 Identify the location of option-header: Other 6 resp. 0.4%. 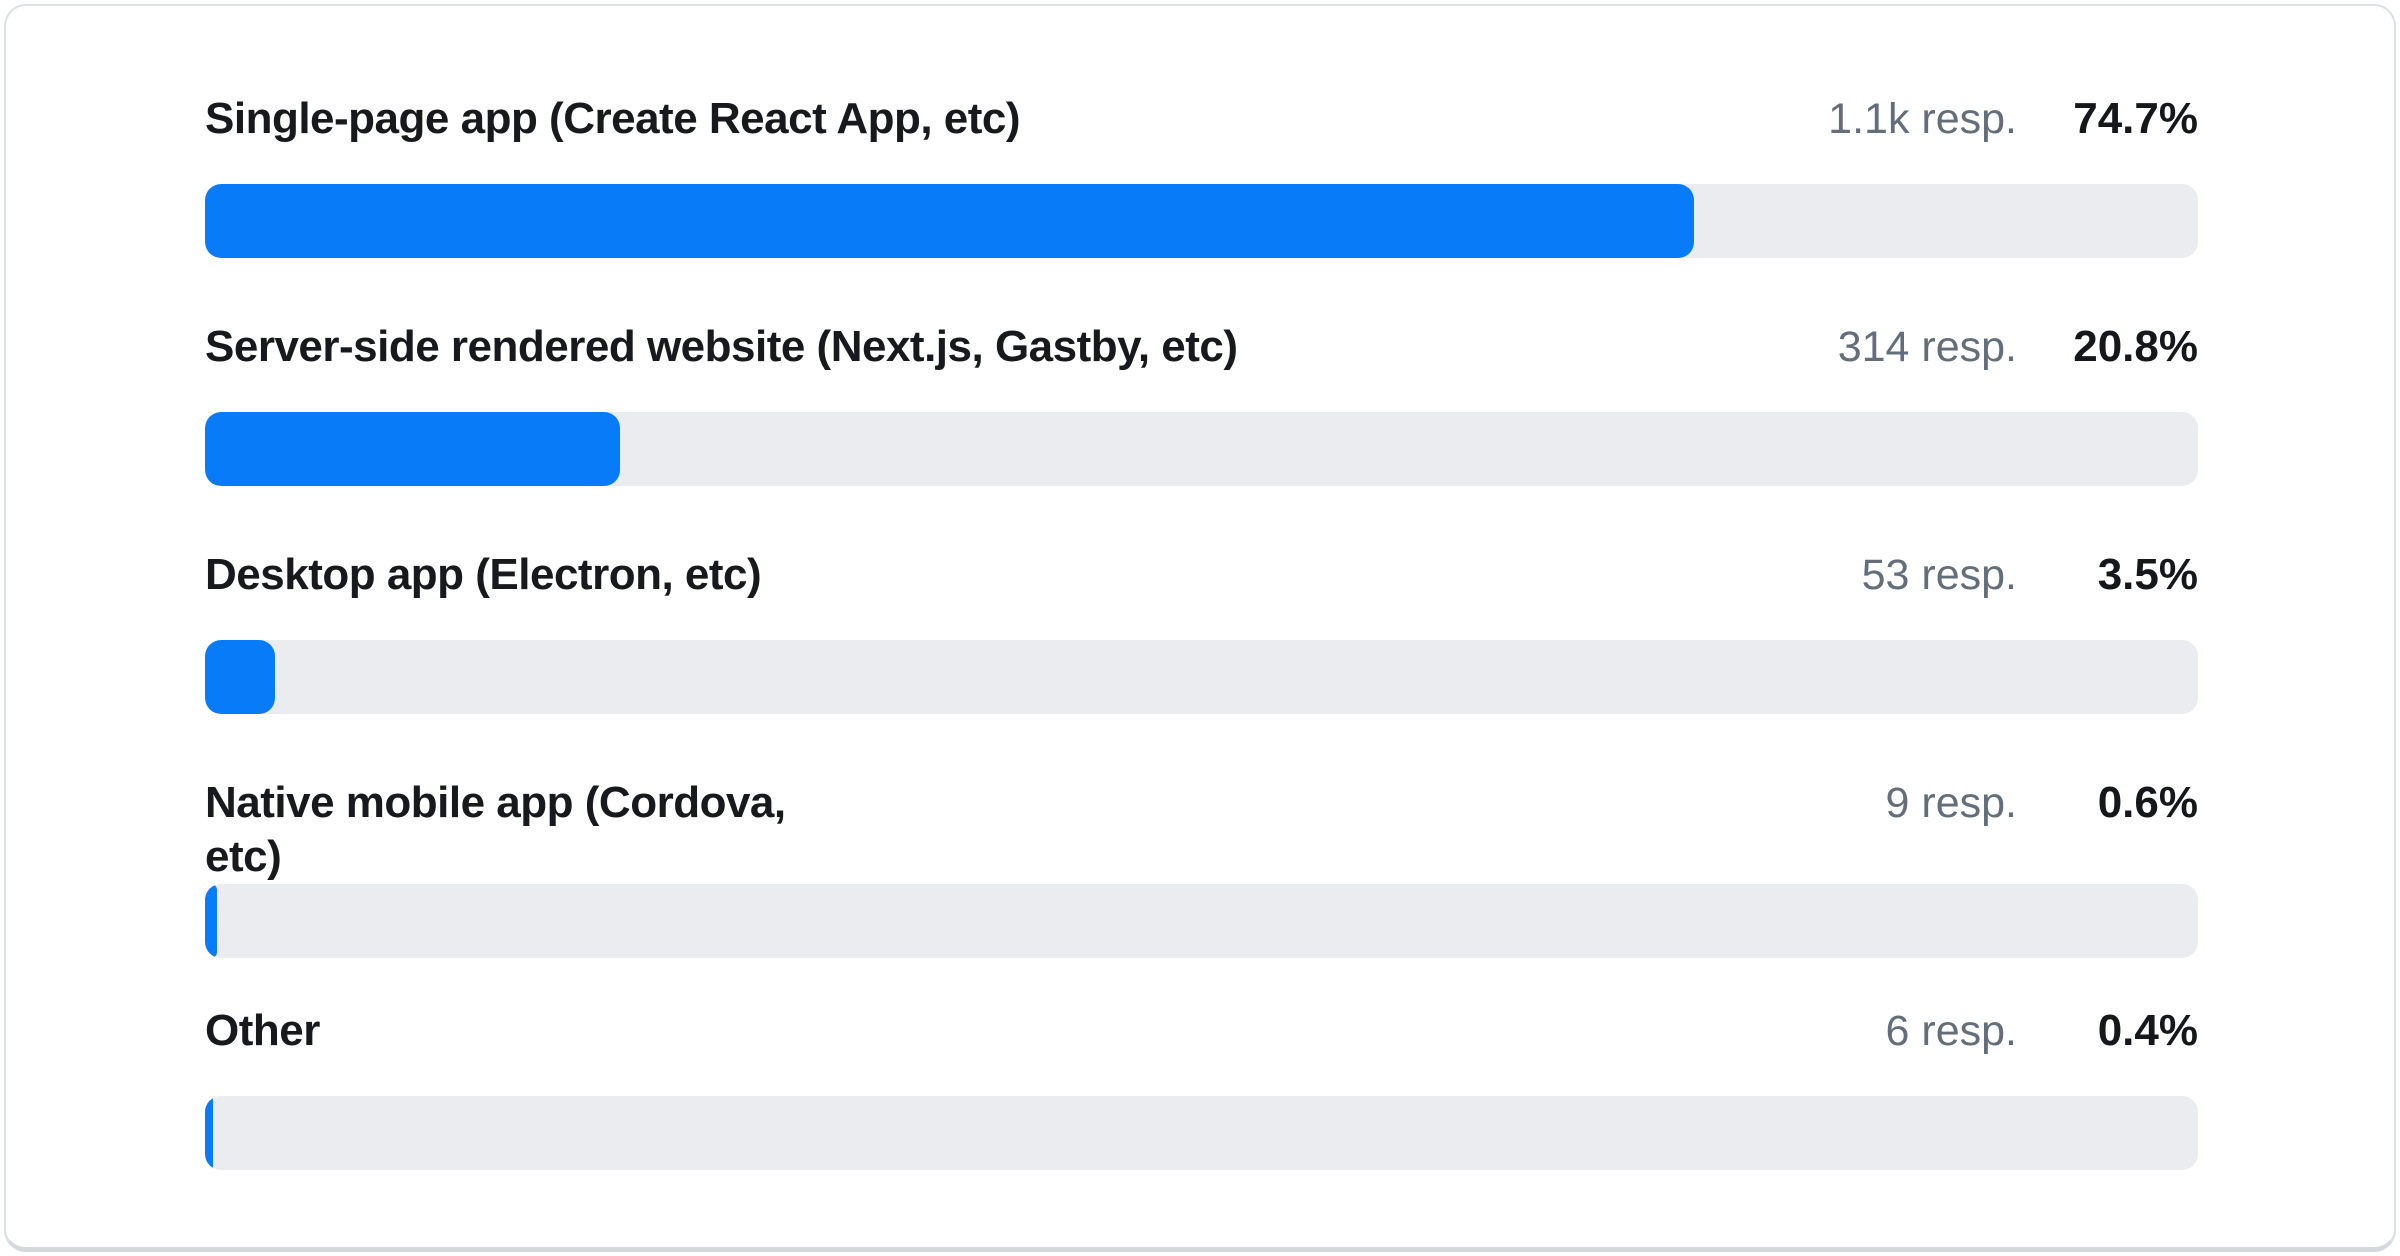
(1201, 1031).